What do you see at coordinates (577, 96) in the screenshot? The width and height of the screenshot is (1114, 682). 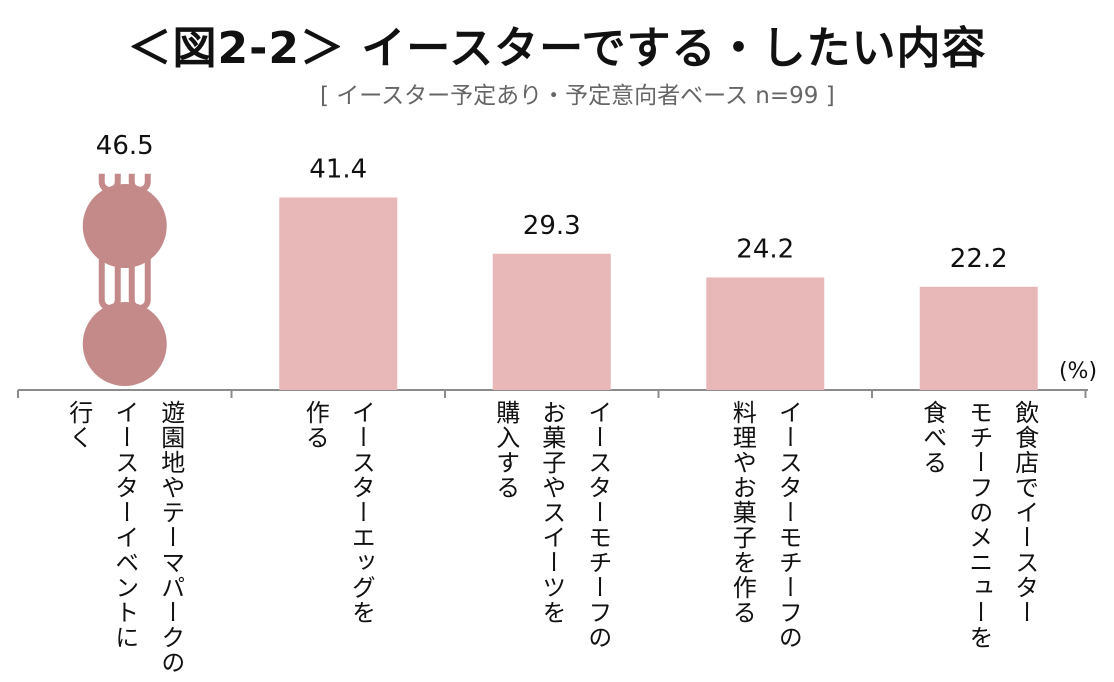 I see `chart-subtitle: [ イースター予定あり・予定意向者ベース n=99 ]` at bounding box center [577, 96].